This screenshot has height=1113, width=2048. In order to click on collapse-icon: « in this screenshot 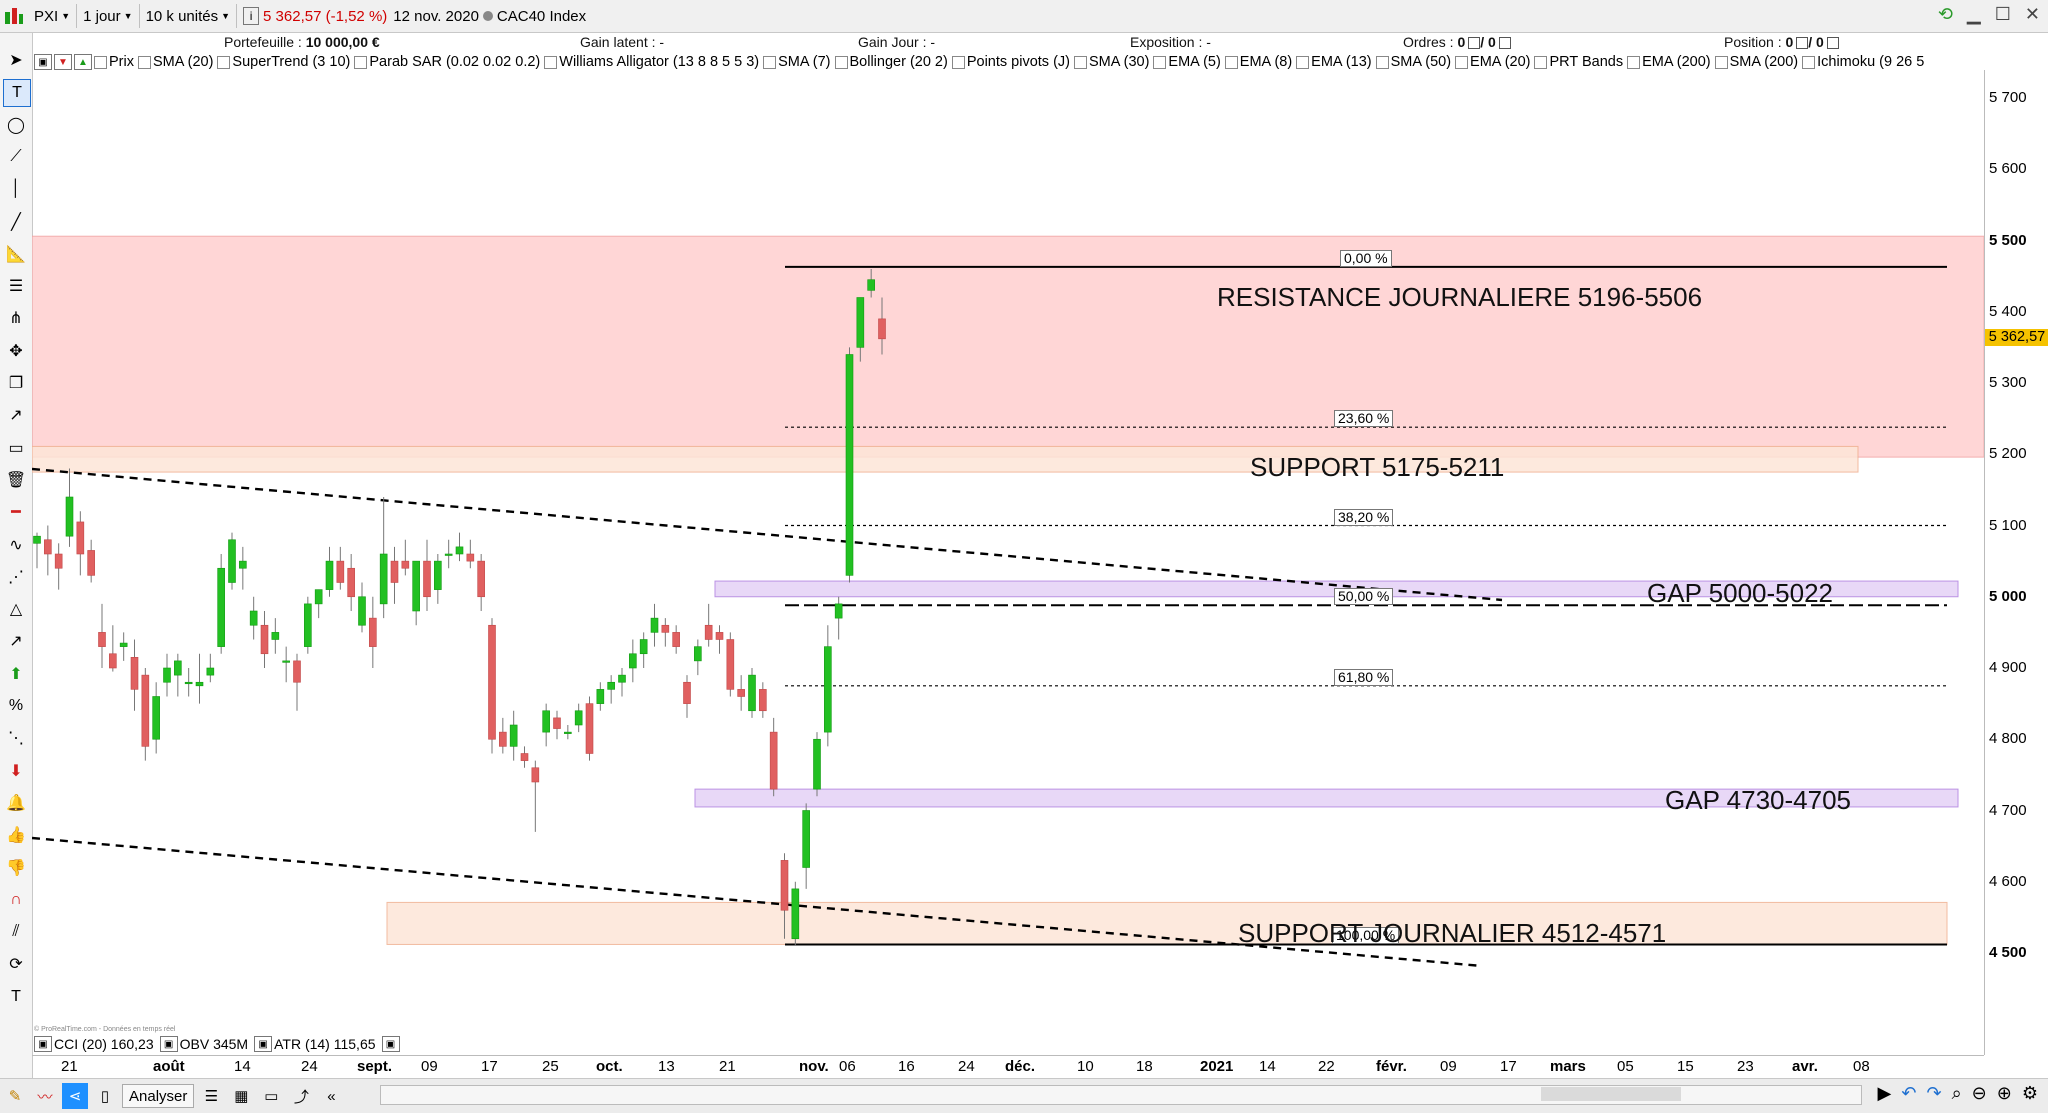, I will do `click(331, 1096)`.